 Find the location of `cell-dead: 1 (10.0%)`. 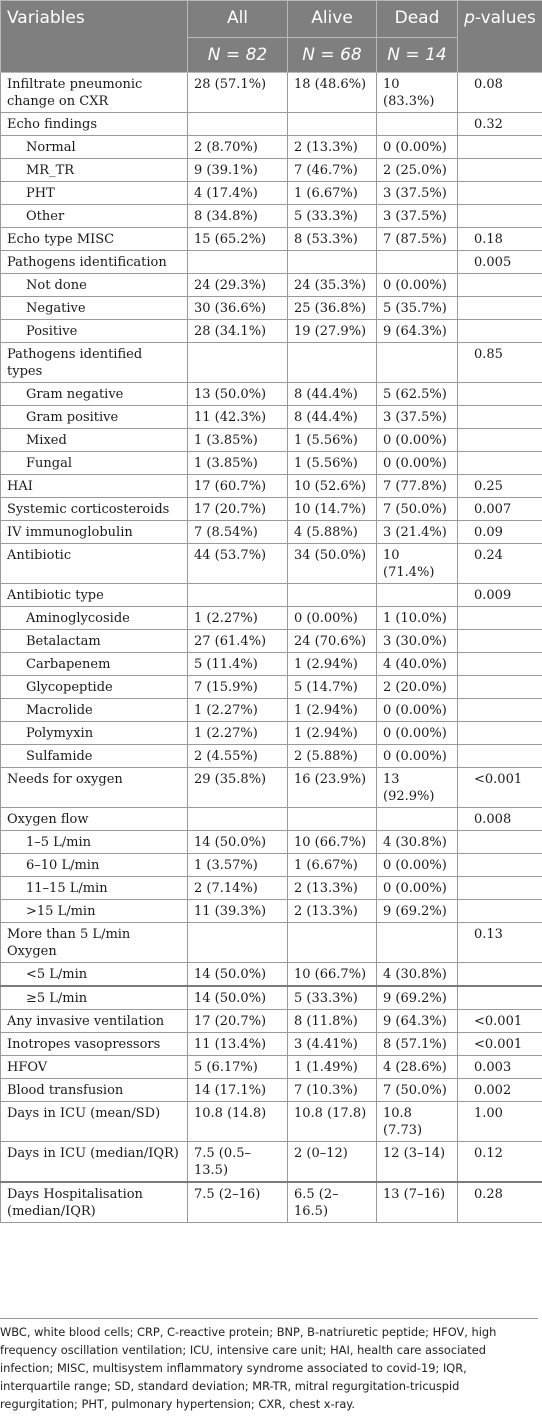

cell-dead: 1 (10.0%) is located at coordinates (417, 618).